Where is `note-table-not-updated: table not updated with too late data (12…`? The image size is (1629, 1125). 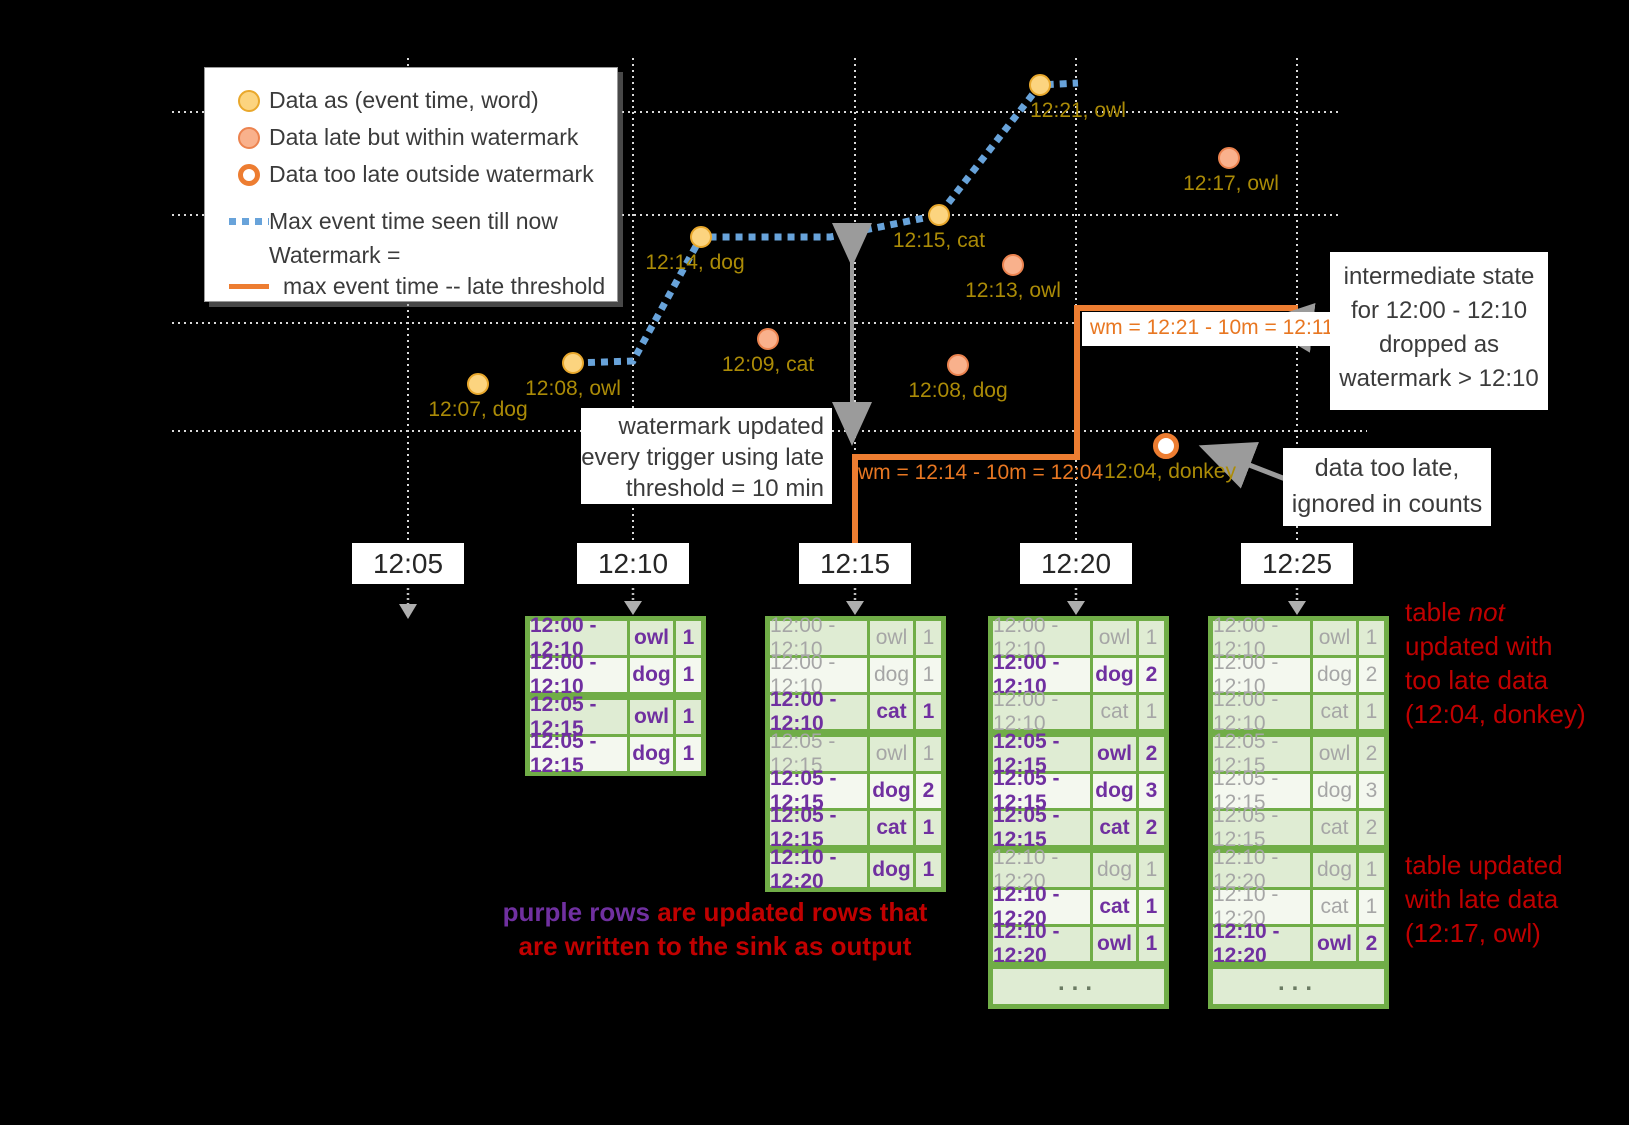
note-table-not-updated: table not updated with too late data (12… is located at coordinates (1495, 663).